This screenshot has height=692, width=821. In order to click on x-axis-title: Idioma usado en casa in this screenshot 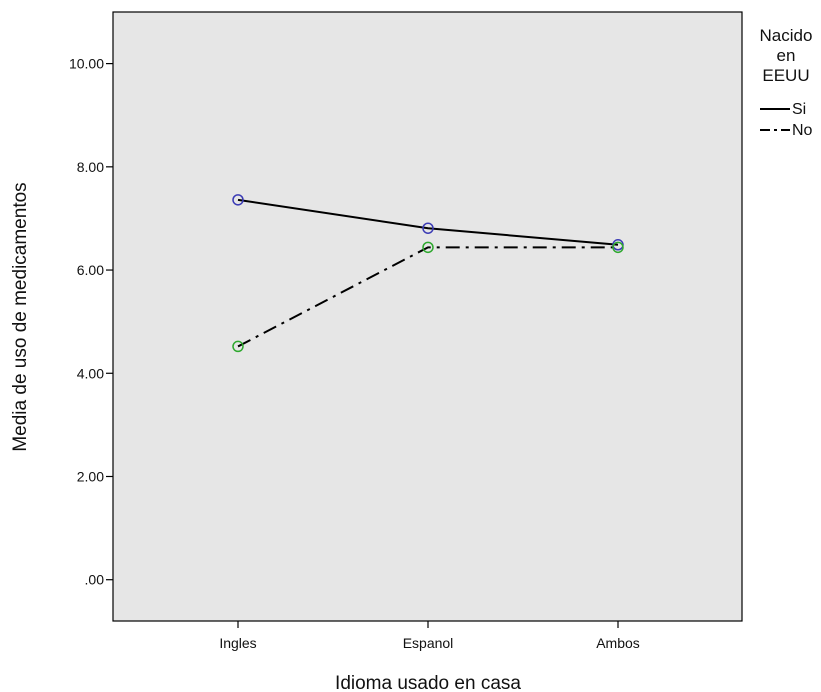, I will do `click(428, 682)`.